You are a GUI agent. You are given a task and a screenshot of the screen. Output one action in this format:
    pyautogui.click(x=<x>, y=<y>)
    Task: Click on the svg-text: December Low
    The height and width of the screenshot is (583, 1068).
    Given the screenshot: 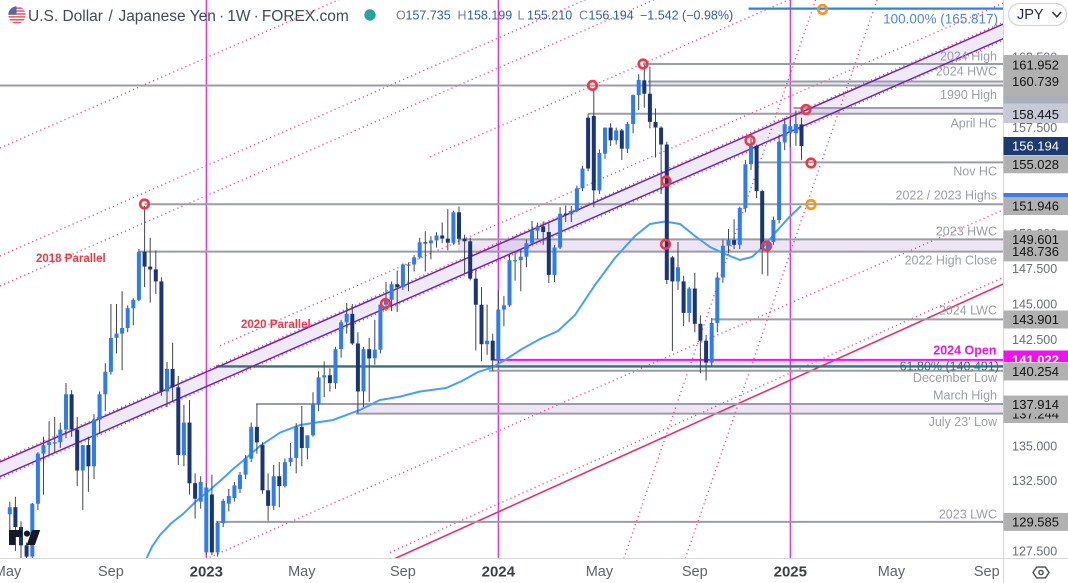 What is the action you would take?
    pyautogui.click(x=955, y=378)
    